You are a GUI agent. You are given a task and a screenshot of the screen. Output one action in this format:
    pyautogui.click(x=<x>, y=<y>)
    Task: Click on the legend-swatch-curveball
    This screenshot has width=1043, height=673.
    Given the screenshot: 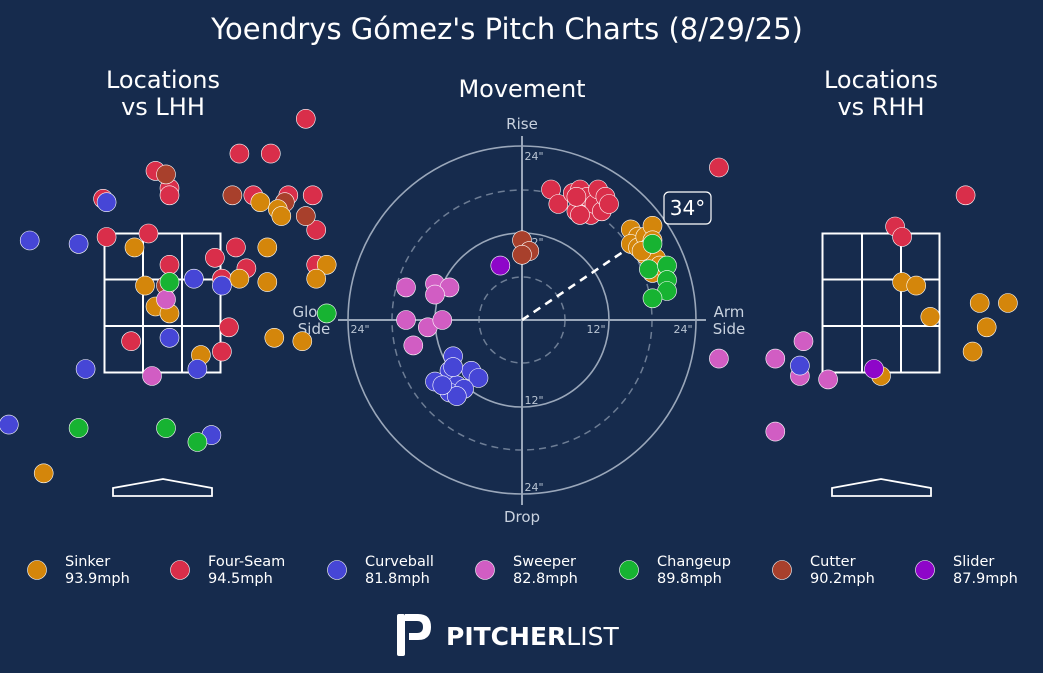 What is the action you would take?
    pyautogui.click(x=337, y=570)
    